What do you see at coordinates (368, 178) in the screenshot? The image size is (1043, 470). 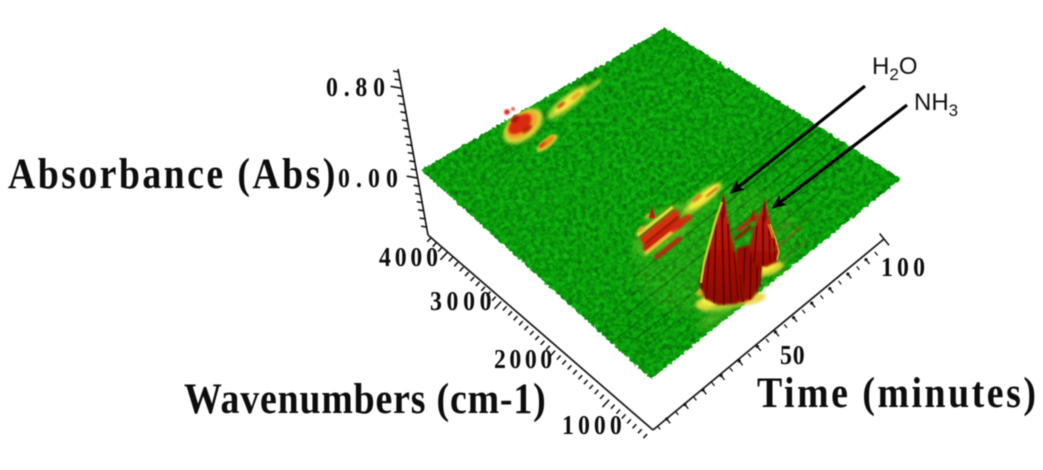 I see `svg-text: 0.00` at bounding box center [368, 178].